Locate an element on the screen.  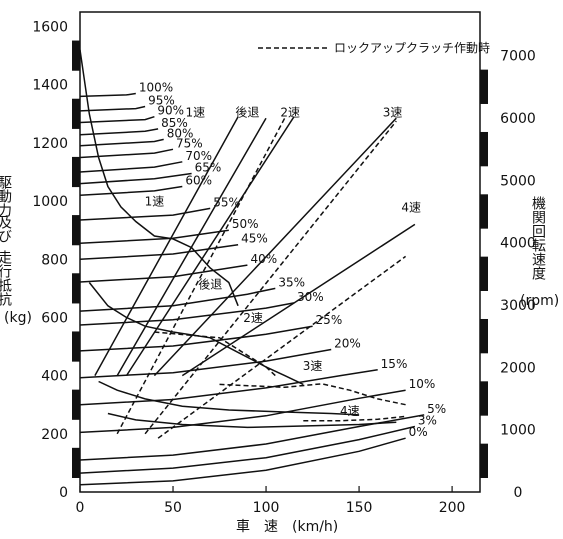
resistance-label: 30% is located at coordinates (310, 297).